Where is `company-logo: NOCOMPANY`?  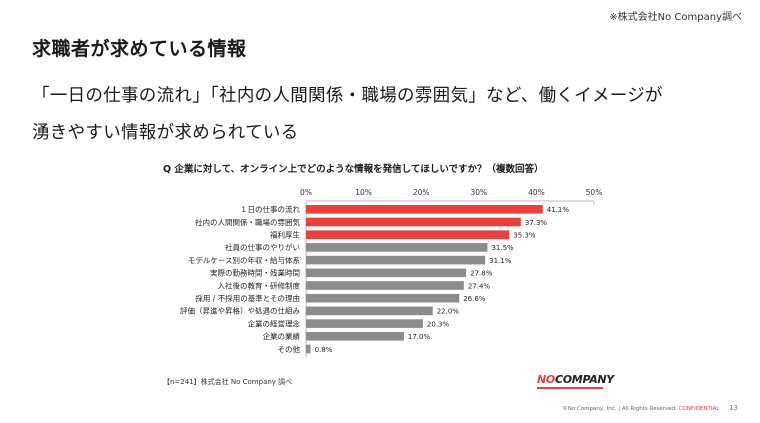
company-logo: NOCOMPANY is located at coordinates (575, 379).